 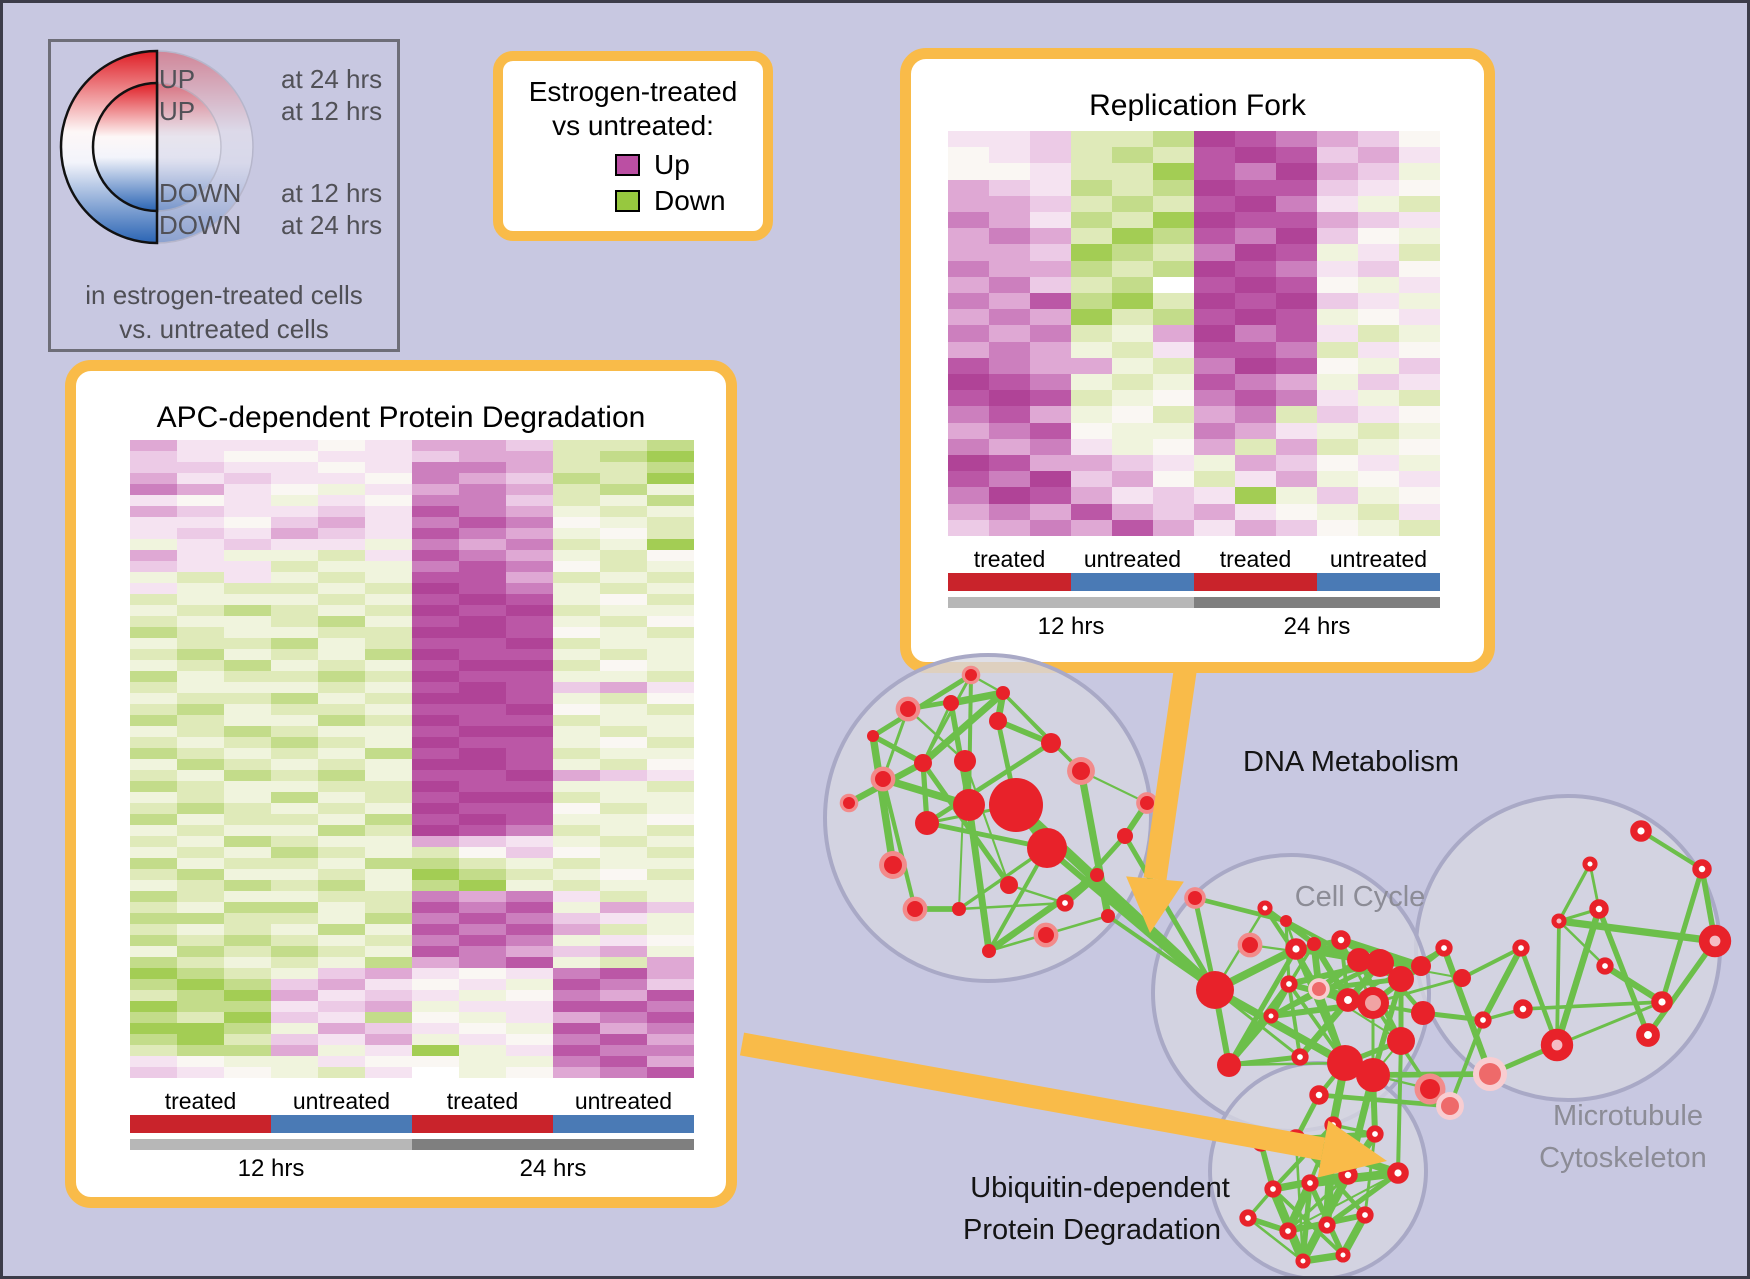 What do you see at coordinates (1032, 1096) in the screenshot?
I see `annotation-arrow-shaft` at bounding box center [1032, 1096].